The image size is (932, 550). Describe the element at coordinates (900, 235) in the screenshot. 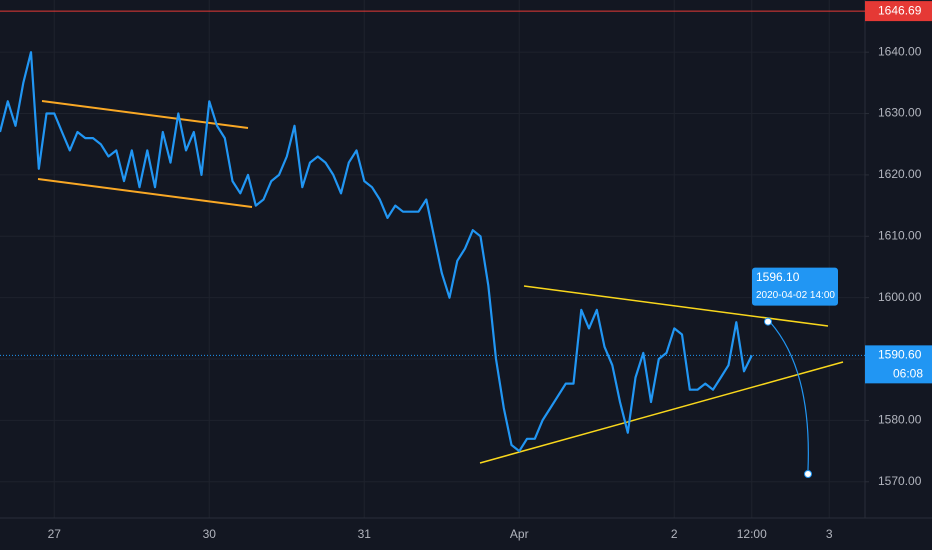

I see `y-tick-label: 1610.00` at that location.